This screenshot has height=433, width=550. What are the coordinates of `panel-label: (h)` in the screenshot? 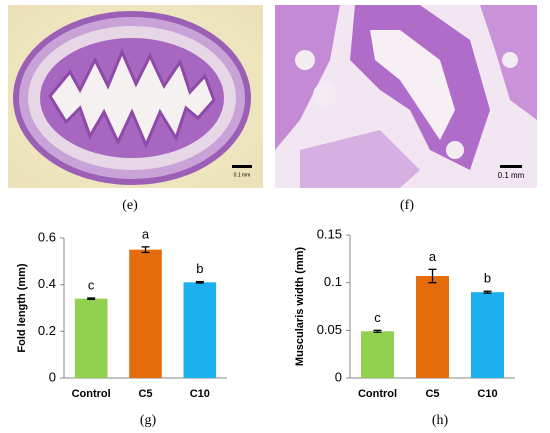 It's located at (440, 420).